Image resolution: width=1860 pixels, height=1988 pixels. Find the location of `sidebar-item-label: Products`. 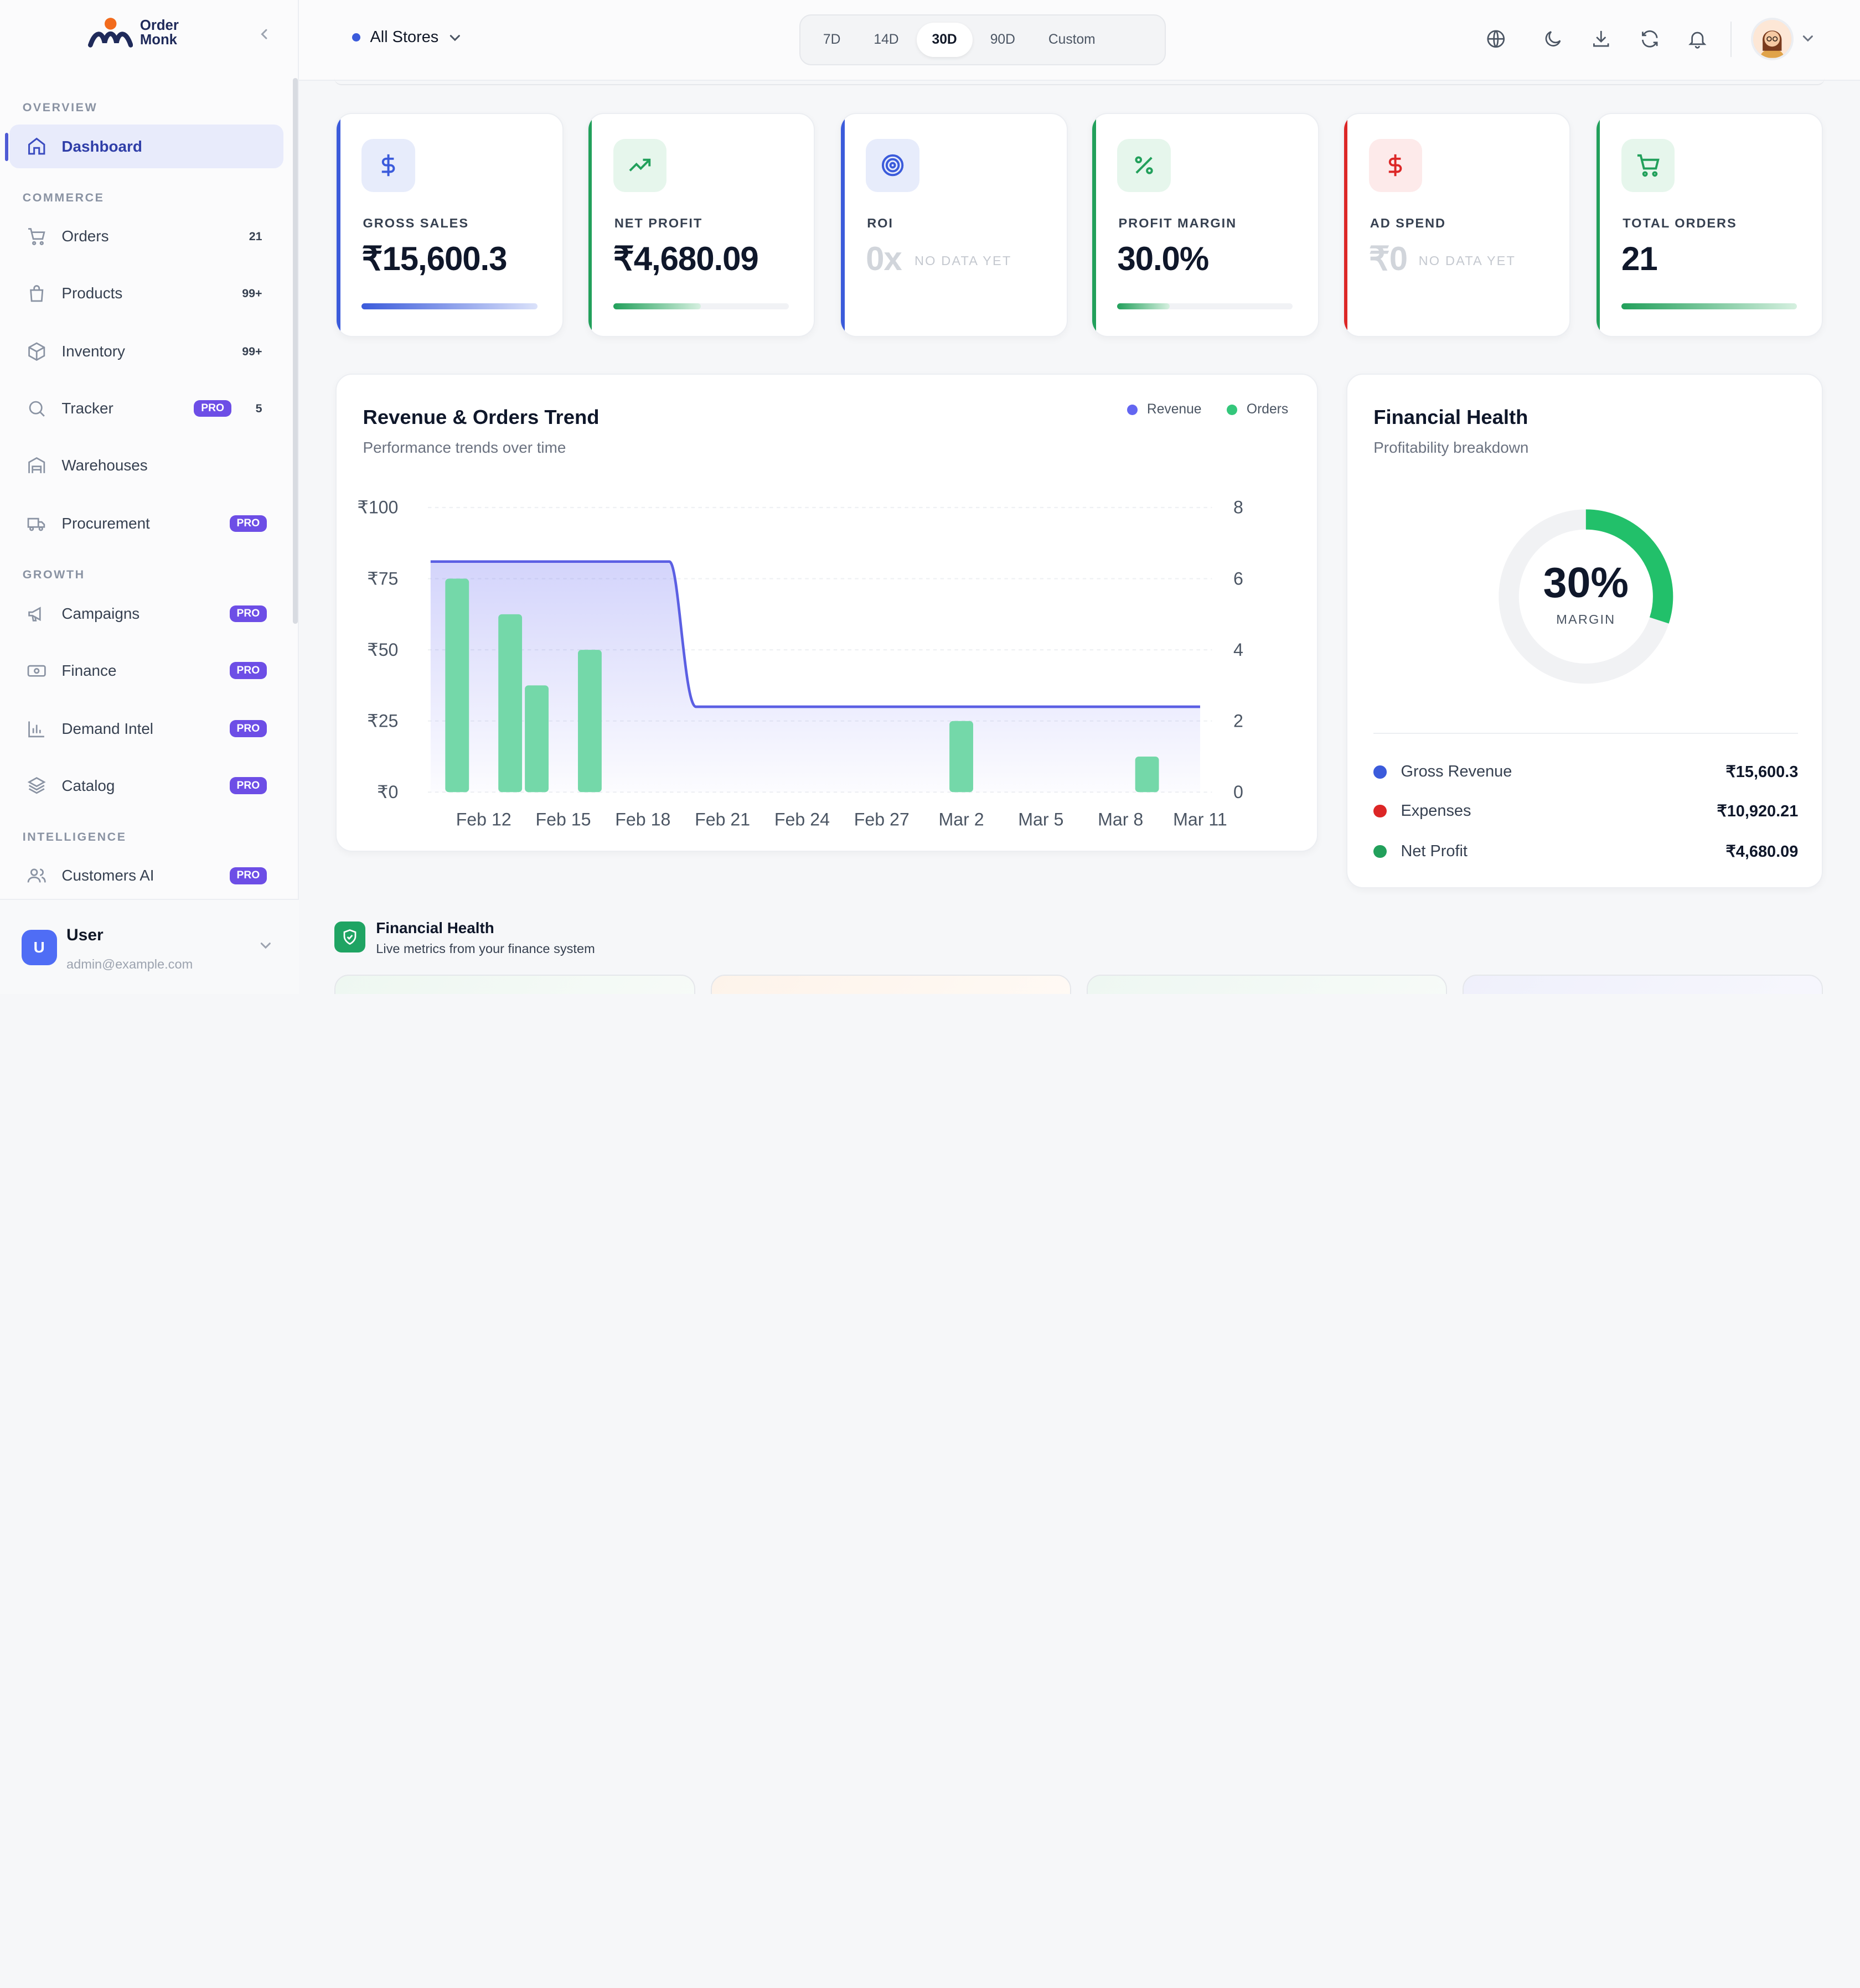

sidebar-item-label: Products is located at coordinates (92, 293).